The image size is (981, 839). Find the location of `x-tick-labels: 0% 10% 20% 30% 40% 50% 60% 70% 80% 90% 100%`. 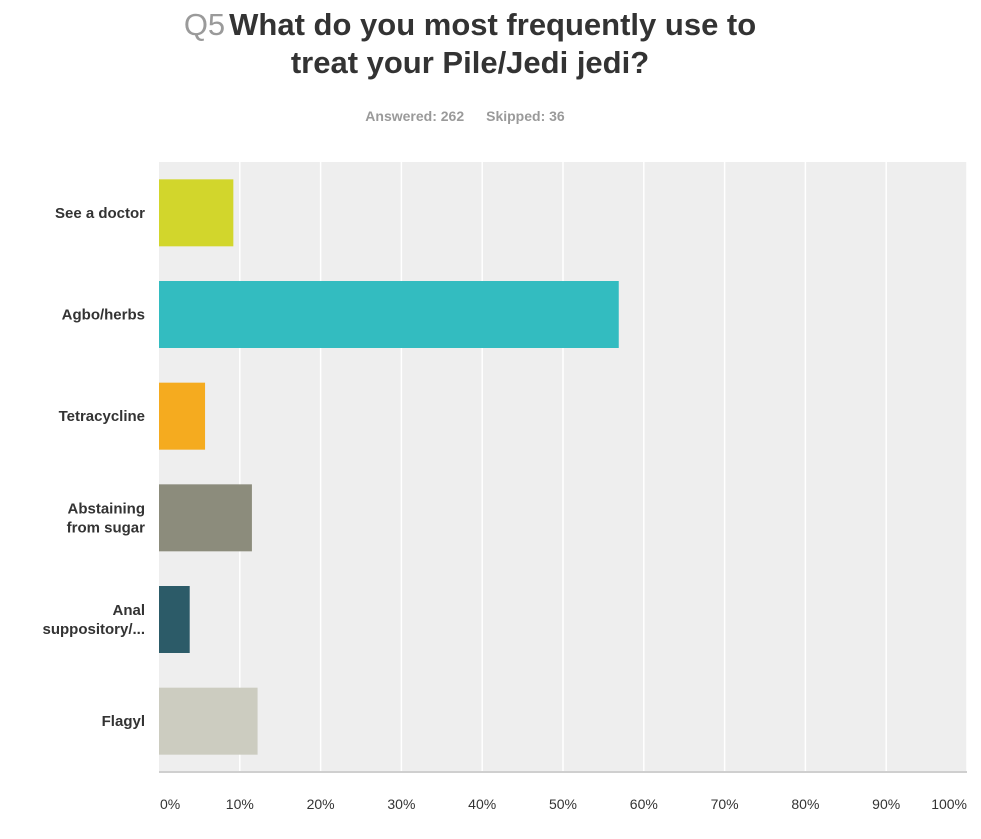

x-tick-labels: 0% 10% 20% 30% 40% 50% 60% 70% 80% 90% 100% is located at coordinates (563, 804).